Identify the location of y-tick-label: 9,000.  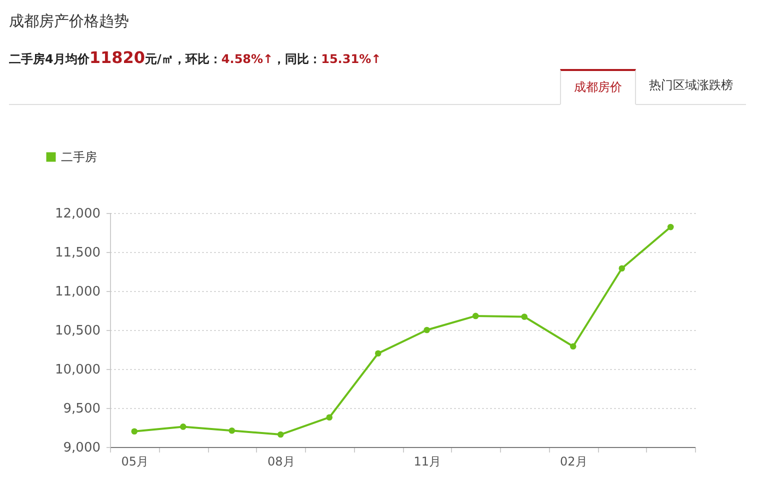
(81, 448).